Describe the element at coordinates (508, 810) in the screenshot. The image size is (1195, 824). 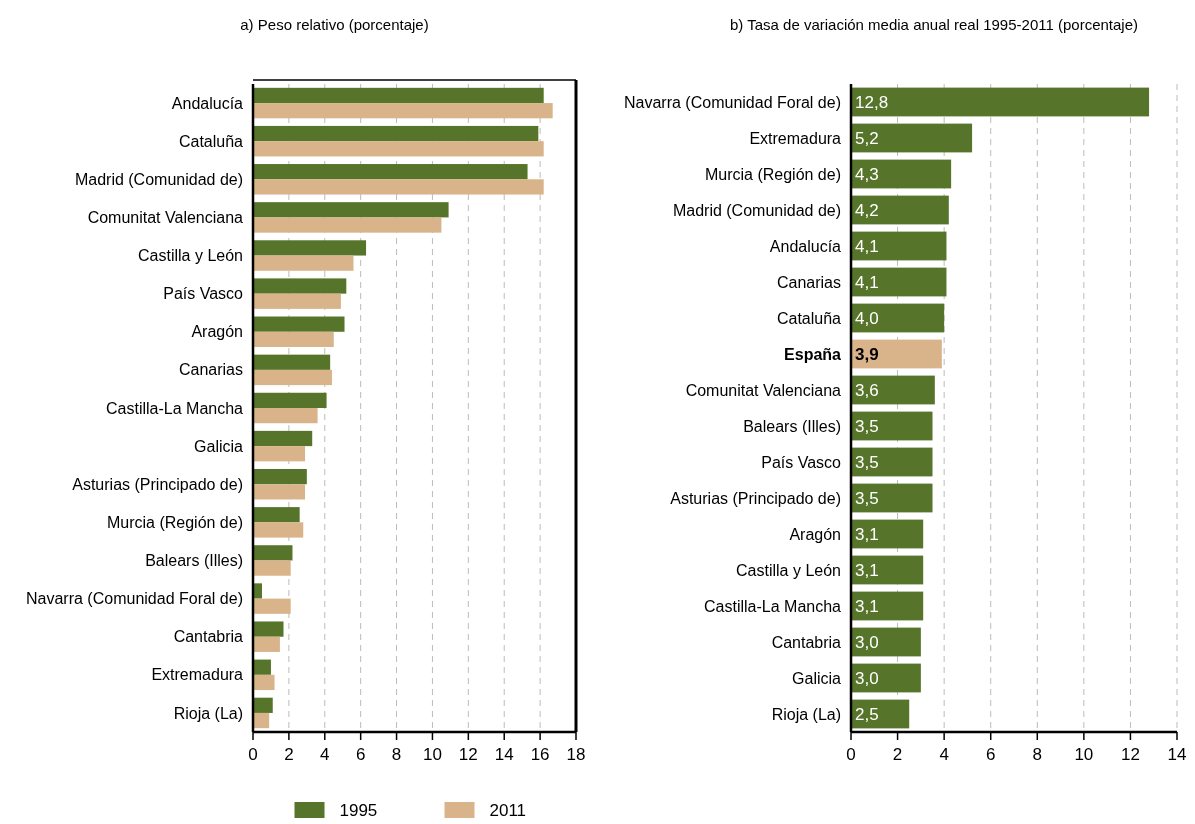
I see `legend-label: 2011` at that location.